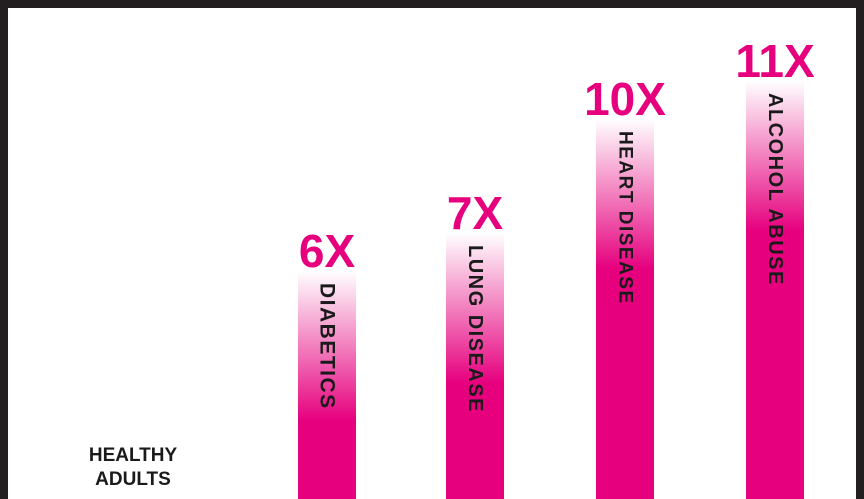 The width and height of the screenshot is (864, 499). Describe the element at coordinates (775, 290) in the screenshot. I see `bar-alcohol-abuse` at that location.